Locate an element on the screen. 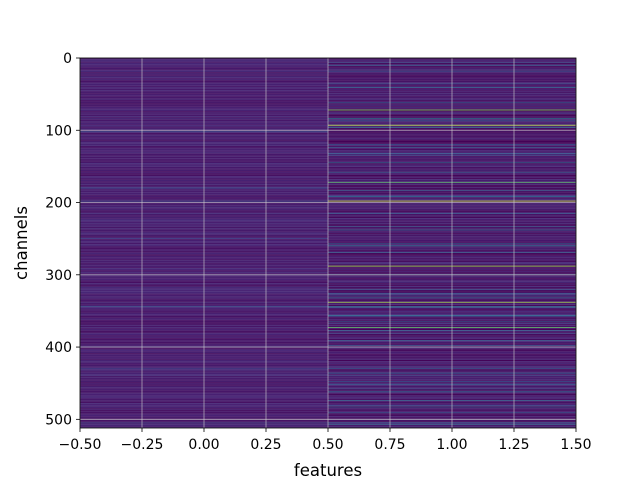 This screenshot has height=480, width=640. x-tick-label: −0.50 is located at coordinates (80, 445).